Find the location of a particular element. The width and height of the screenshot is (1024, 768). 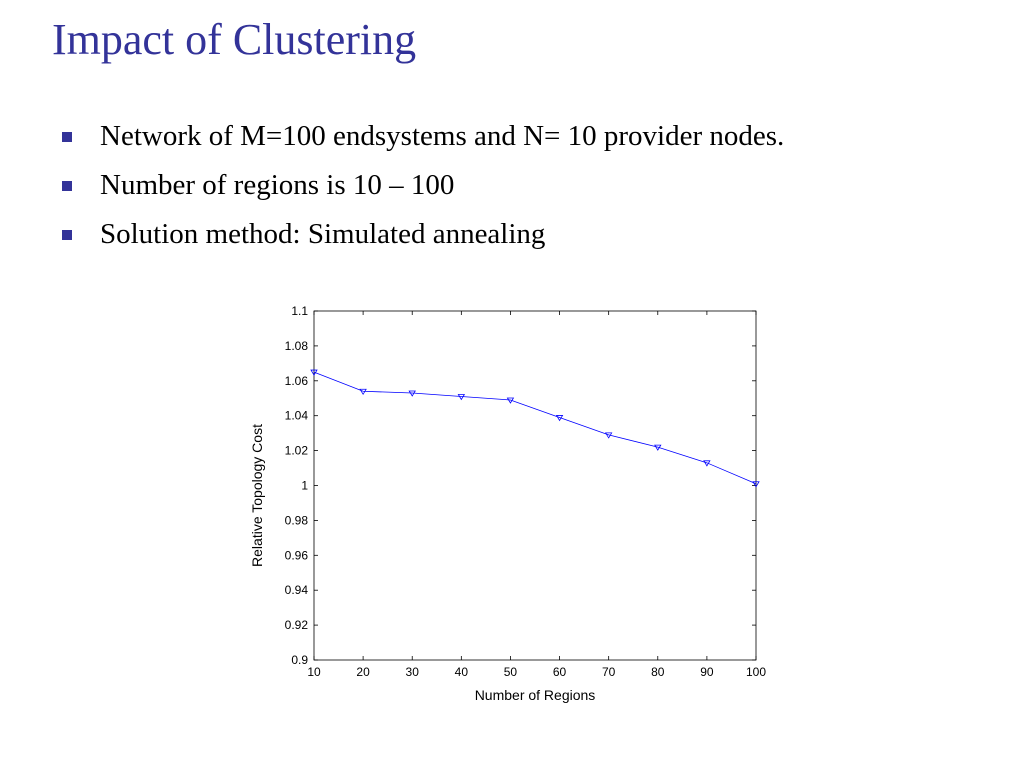

y-tick-label: 1 is located at coordinates (304, 486).